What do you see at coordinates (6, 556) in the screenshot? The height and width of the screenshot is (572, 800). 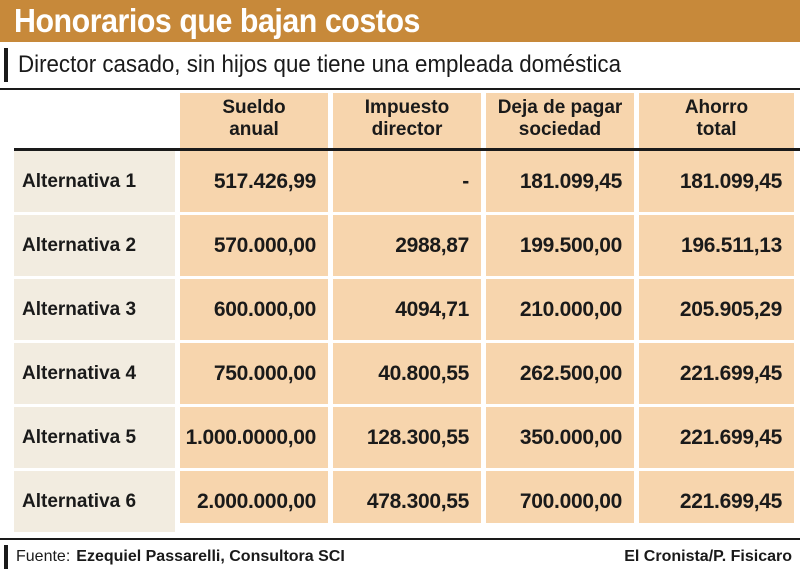 I see `footer-rule` at bounding box center [6, 556].